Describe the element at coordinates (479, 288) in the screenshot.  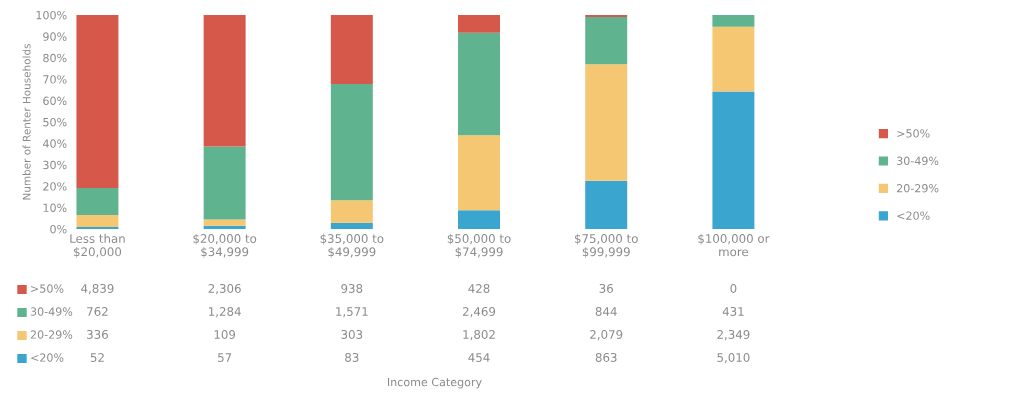
I see `data-label: 428` at that location.